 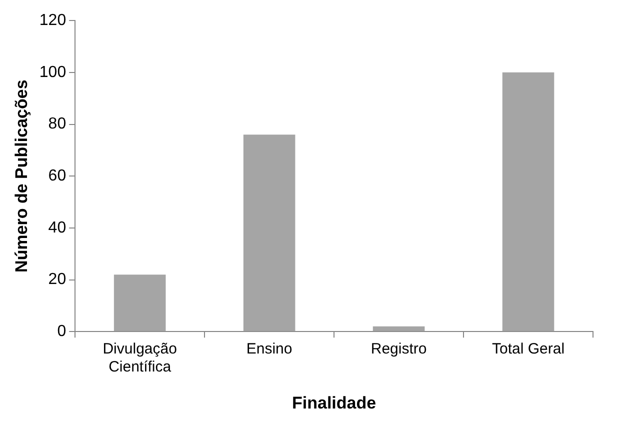 I want to click on x-tick-label: Ensino, so click(x=269, y=349).